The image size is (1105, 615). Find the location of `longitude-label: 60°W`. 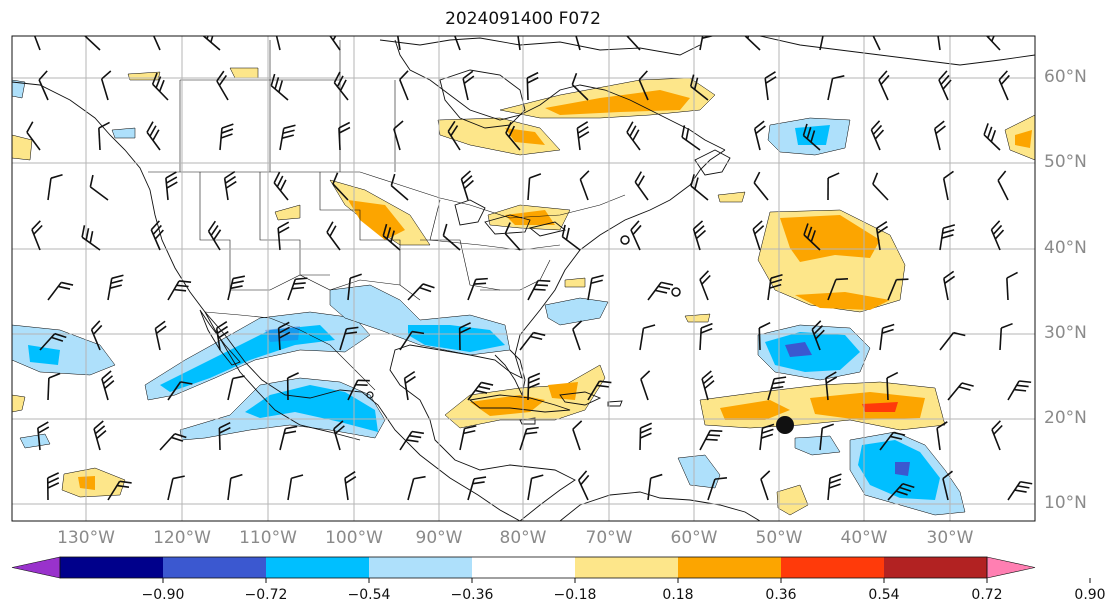

longitude-label: 60°W is located at coordinates (694, 538).